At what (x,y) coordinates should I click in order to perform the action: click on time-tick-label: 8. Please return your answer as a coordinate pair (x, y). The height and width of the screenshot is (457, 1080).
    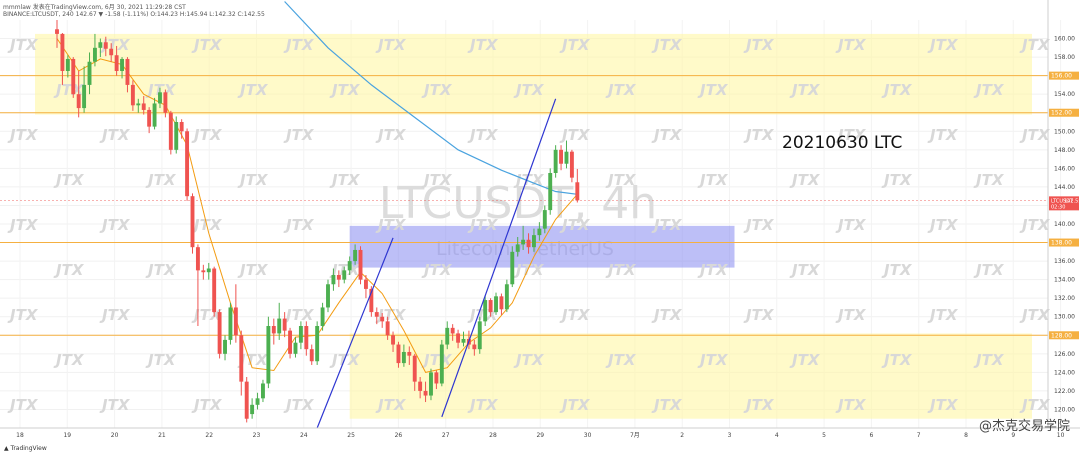
    Looking at the image, I should click on (966, 435).